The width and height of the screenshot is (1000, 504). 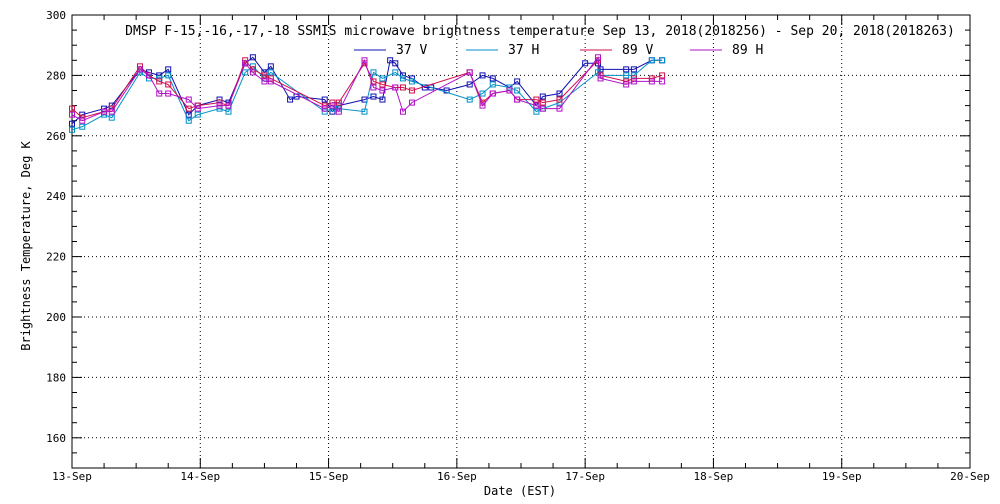 What do you see at coordinates (56, 75) in the screenshot?
I see `y-tick-label: 280` at bounding box center [56, 75].